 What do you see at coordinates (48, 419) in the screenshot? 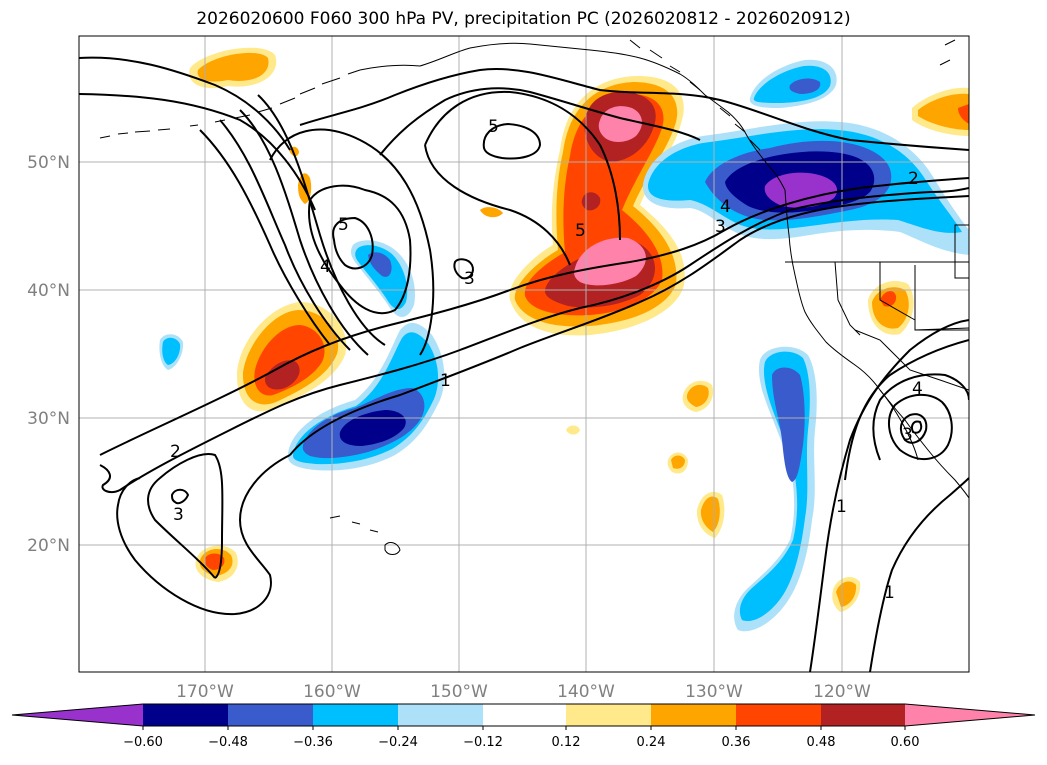
I see `lat-label: 30°N` at bounding box center [48, 419].